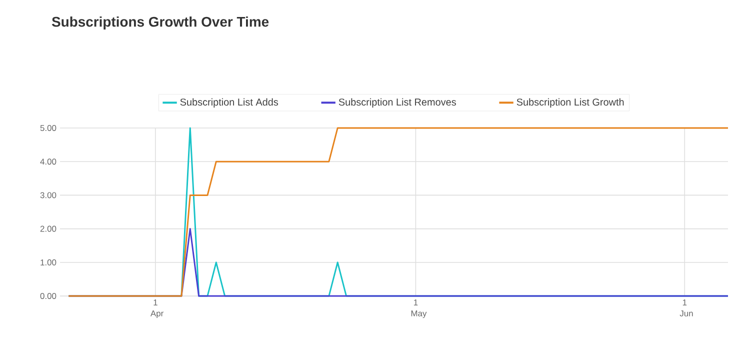 This screenshot has width=746, height=345. Describe the element at coordinates (397, 103) in the screenshot. I see `legend-label: Subscription List Removes` at that location.